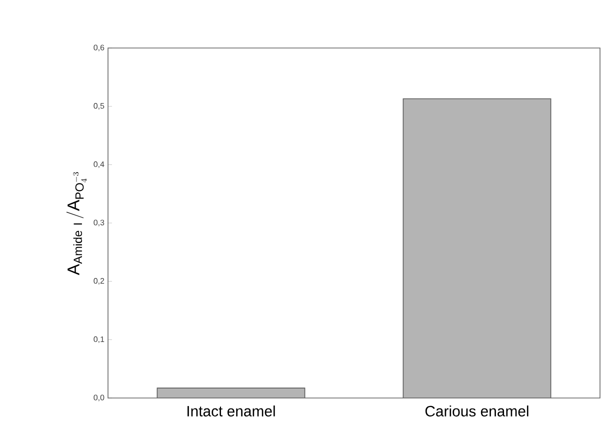  Describe the element at coordinates (231, 411) in the screenshot. I see `x-tick-label: Intact enamel` at that location.